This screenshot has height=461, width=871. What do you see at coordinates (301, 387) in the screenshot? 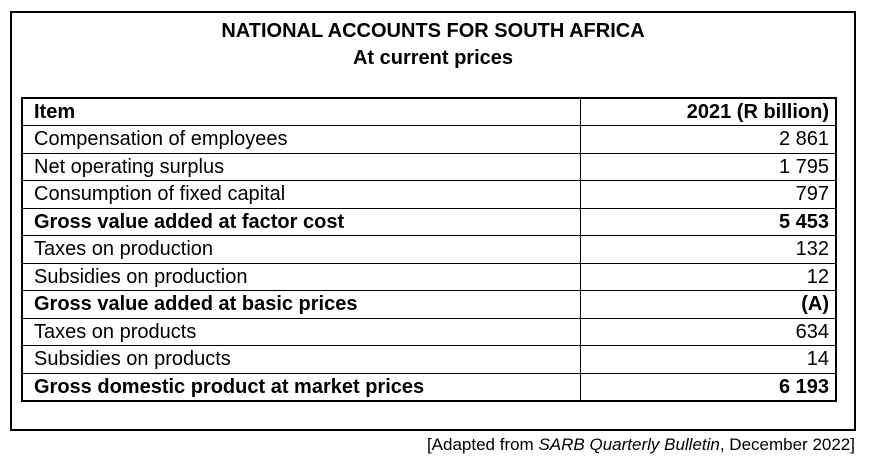
I see `row-item: Gross domestic product at market prices` at bounding box center [301, 387].